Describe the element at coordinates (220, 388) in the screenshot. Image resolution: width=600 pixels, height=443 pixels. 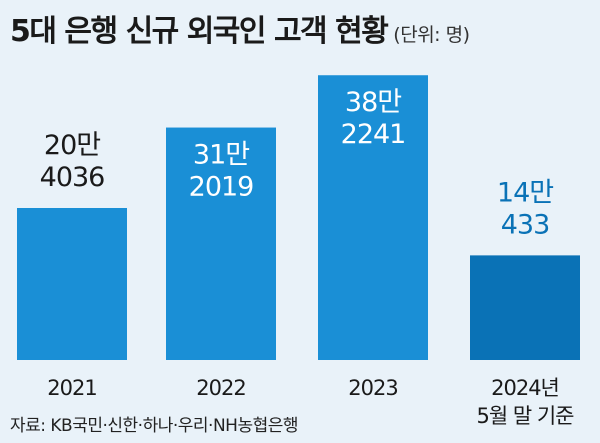
I see `category-label-line1-2: 2022` at that location.